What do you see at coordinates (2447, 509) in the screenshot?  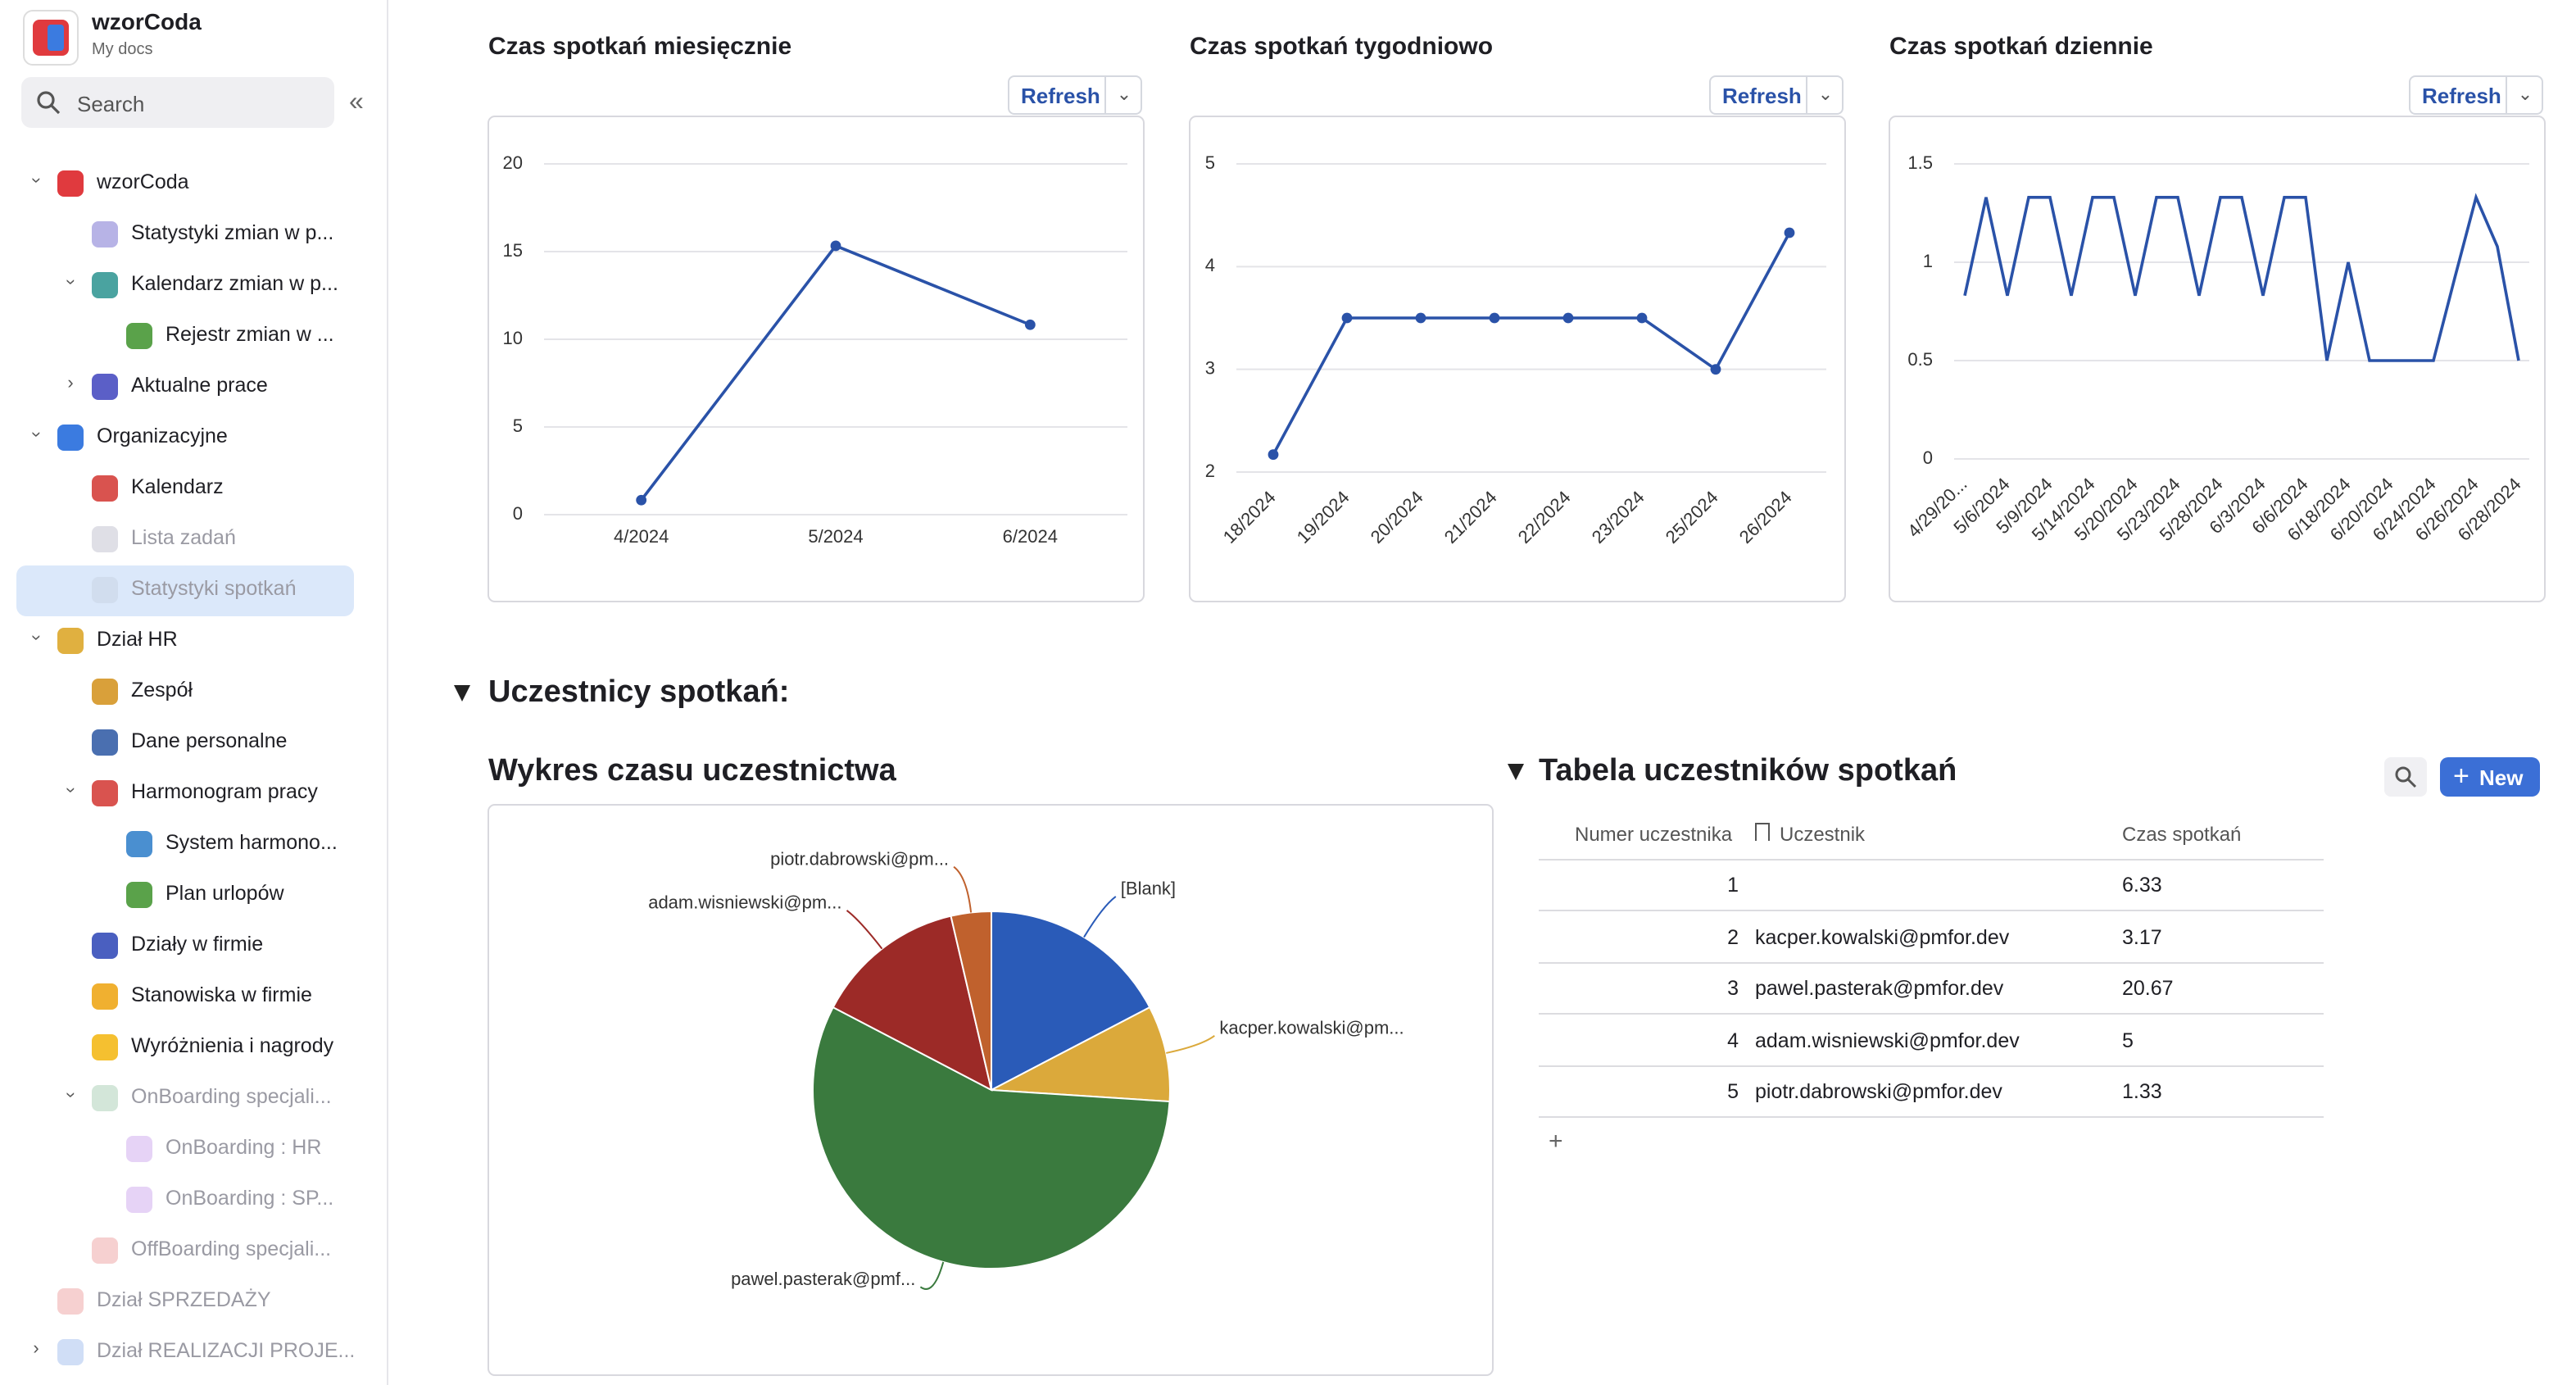 I see `x-tick-label: 6/26/2024` at bounding box center [2447, 509].